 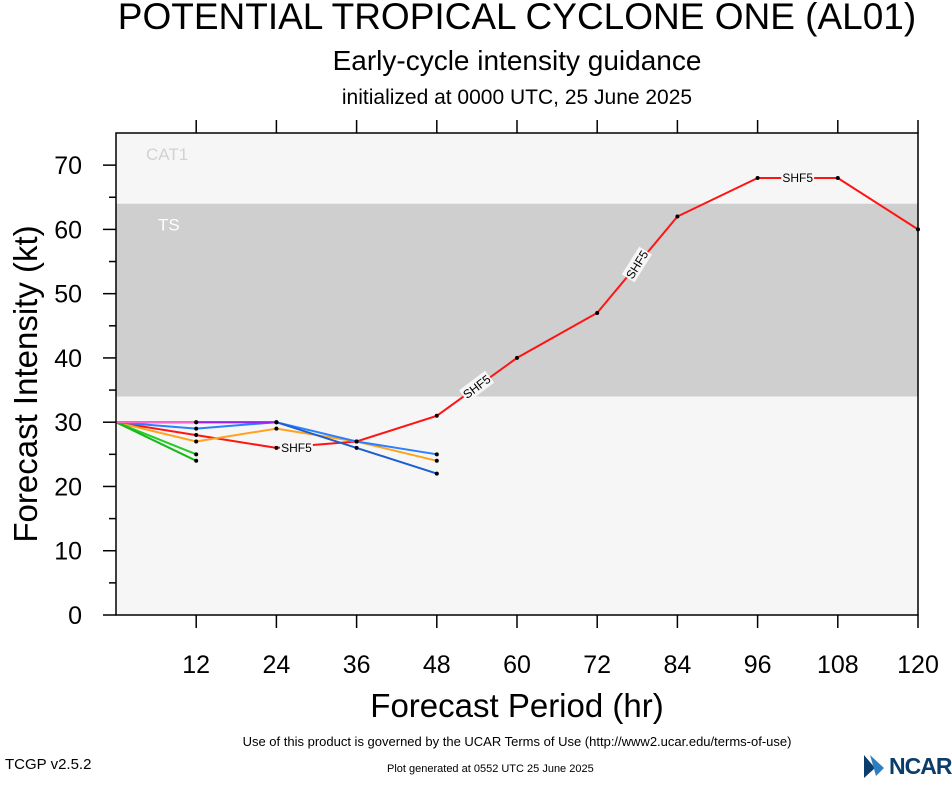 What do you see at coordinates (758, 665) in the screenshot?
I see `x-tick-label-96: 96` at bounding box center [758, 665].